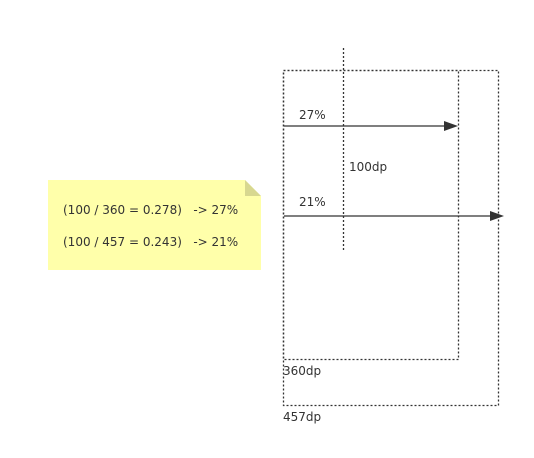  Describe the element at coordinates (312, 202) in the screenshot. I see `arrow-21-label: 21%` at that location.